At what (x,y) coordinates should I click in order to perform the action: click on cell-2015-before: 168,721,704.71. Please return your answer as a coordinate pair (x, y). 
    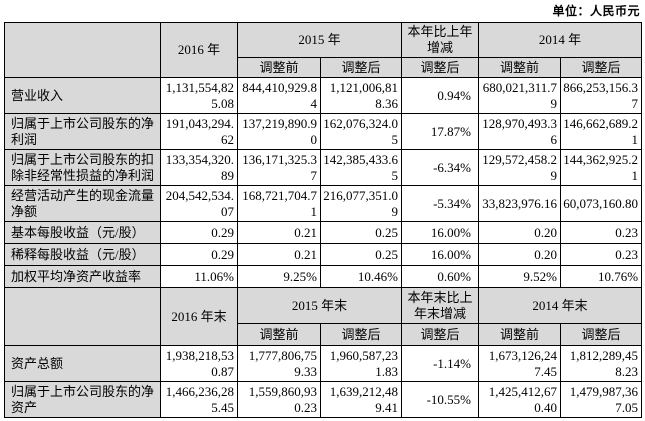
    Looking at the image, I should click on (279, 203).